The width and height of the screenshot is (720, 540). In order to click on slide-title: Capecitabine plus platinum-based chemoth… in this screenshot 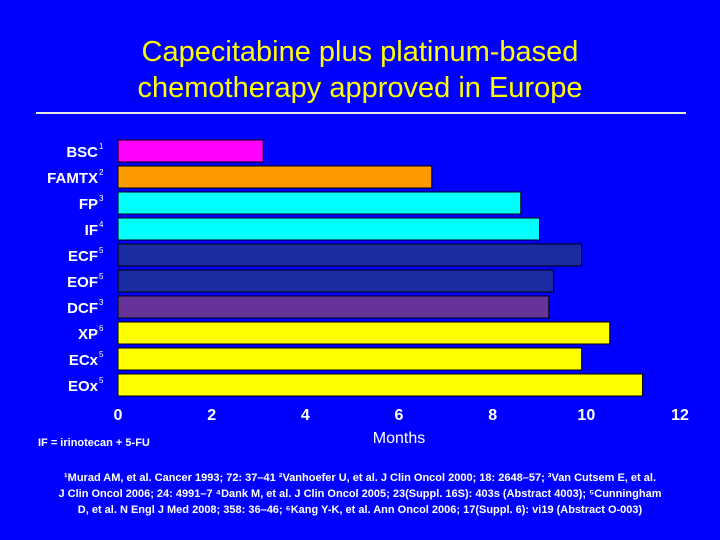, I will do `click(360, 70)`.